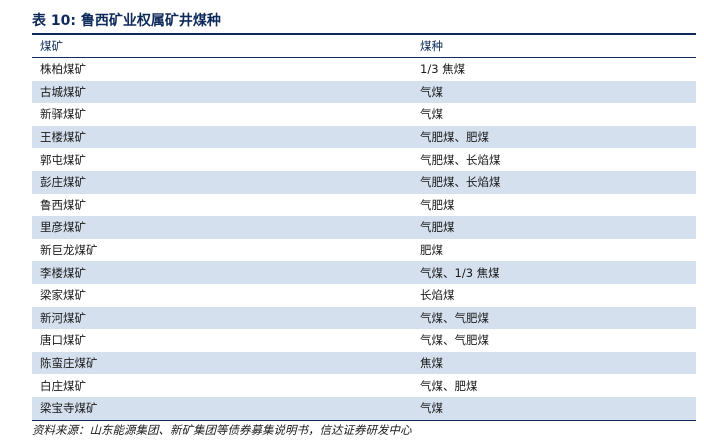  Describe the element at coordinates (69, 363) in the screenshot. I see `cell-mine: 陈蛮庄煤矿` at that location.